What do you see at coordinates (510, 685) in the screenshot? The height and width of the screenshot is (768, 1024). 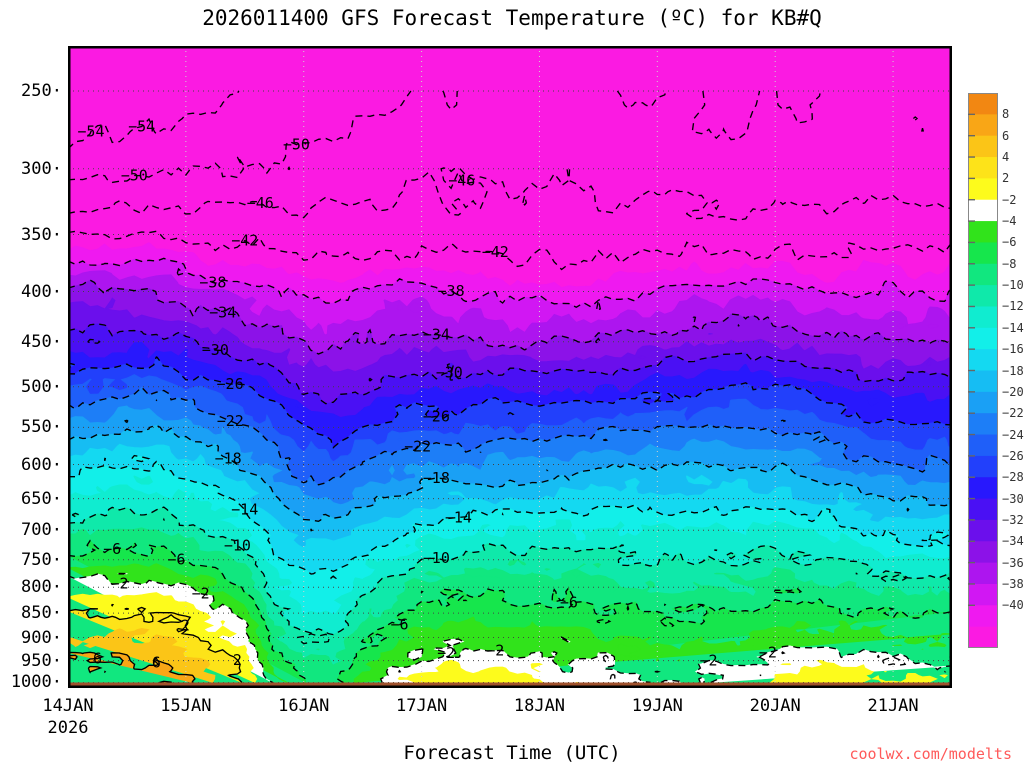 I see `terrain-band` at bounding box center [510, 685].